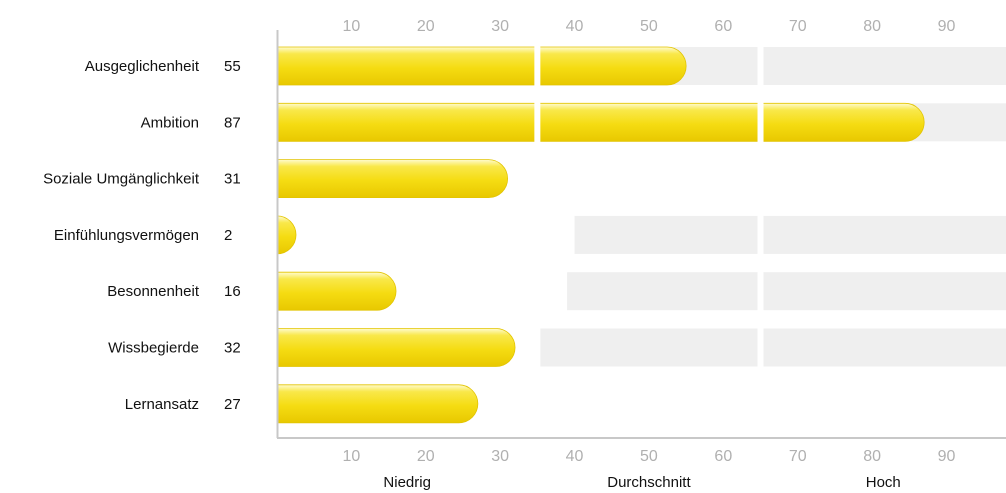 The image size is (1006, 493). What do you see at coordinates (872, 456) in the screenshot?
I see `bottom-tick-label: 80` at bounding box center [872, 456].